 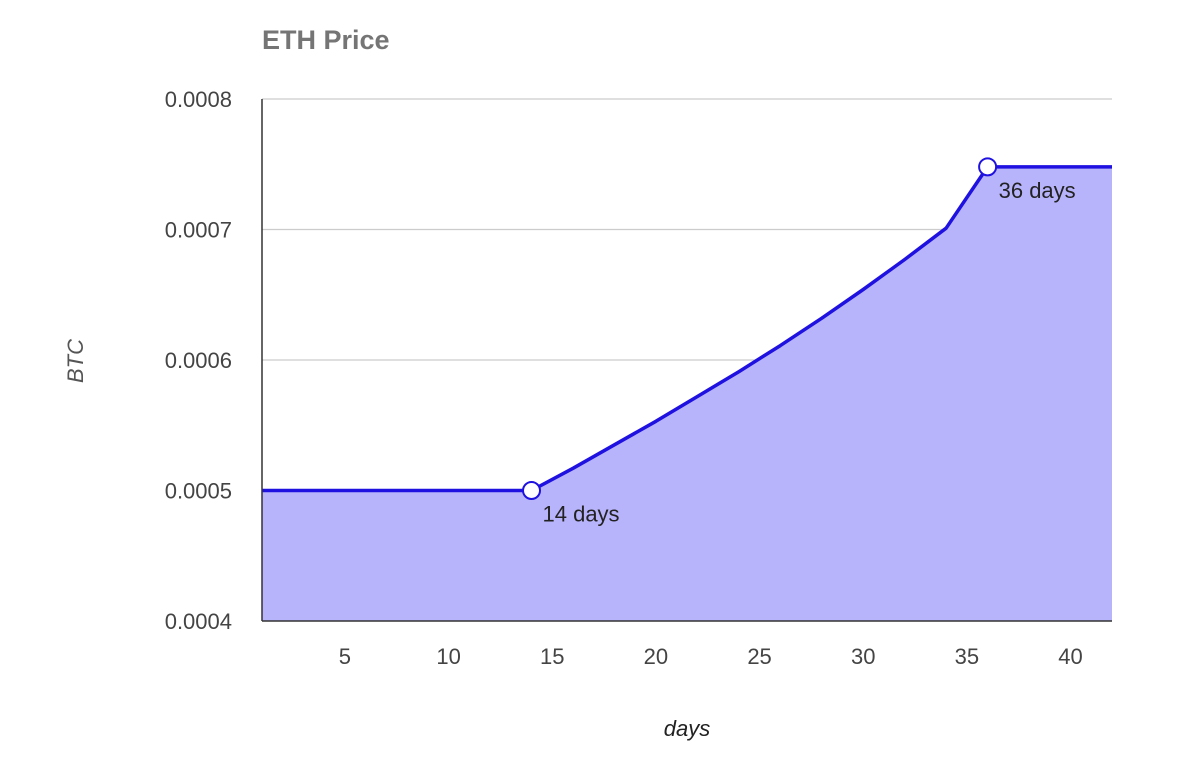 What do you see at coordinates (198, 230) in the screenshot?
I see `y-tick-label: 0.0007` at bounding box center [198, 230].